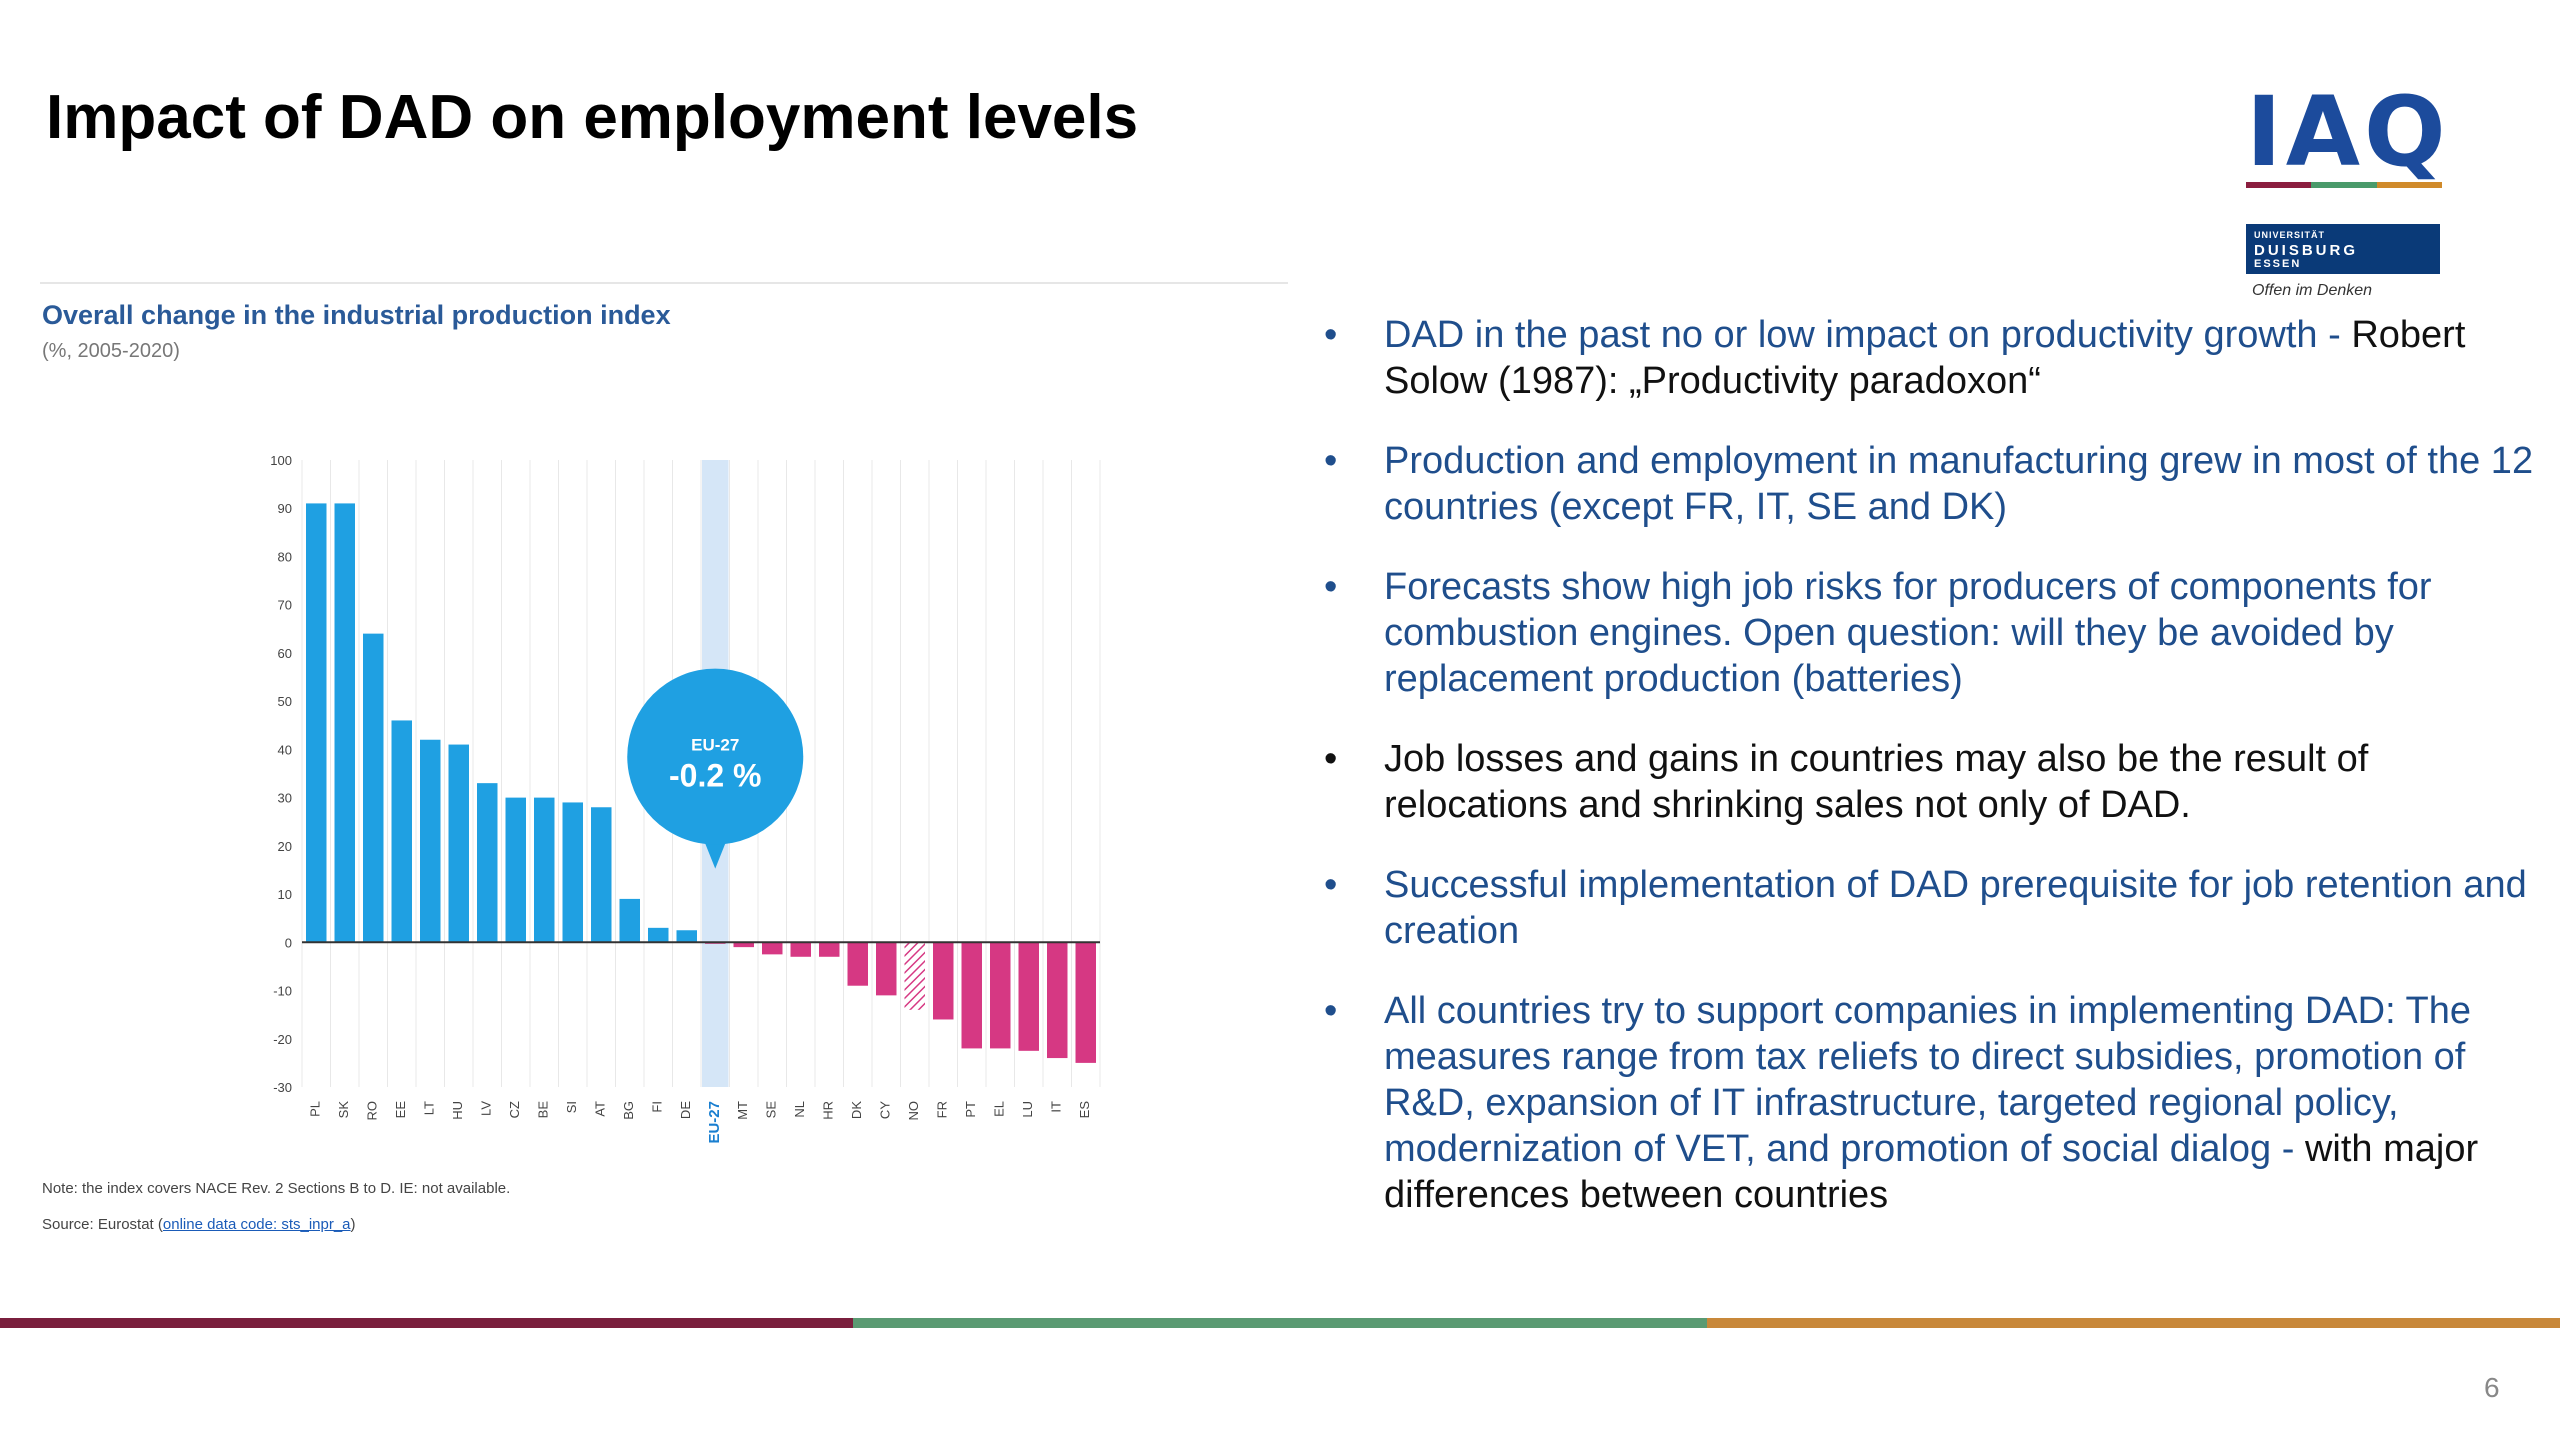 This screenshot has width=2560, height=1440. I want to click on x-tick-label: SI, so click(571, 1107).